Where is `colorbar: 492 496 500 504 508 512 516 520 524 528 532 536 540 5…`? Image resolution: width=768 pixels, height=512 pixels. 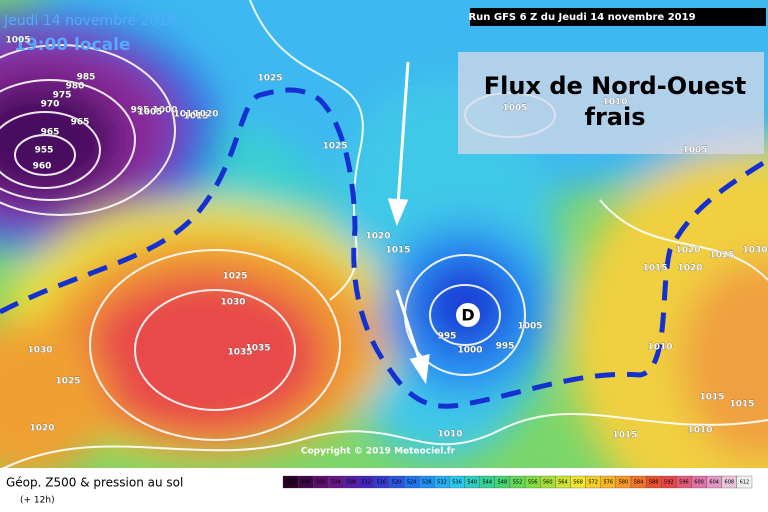
colorbar: 492 496 500 504 508 512 516 520 524 528 532 536 540 5… is located at coordinates (517, 482).